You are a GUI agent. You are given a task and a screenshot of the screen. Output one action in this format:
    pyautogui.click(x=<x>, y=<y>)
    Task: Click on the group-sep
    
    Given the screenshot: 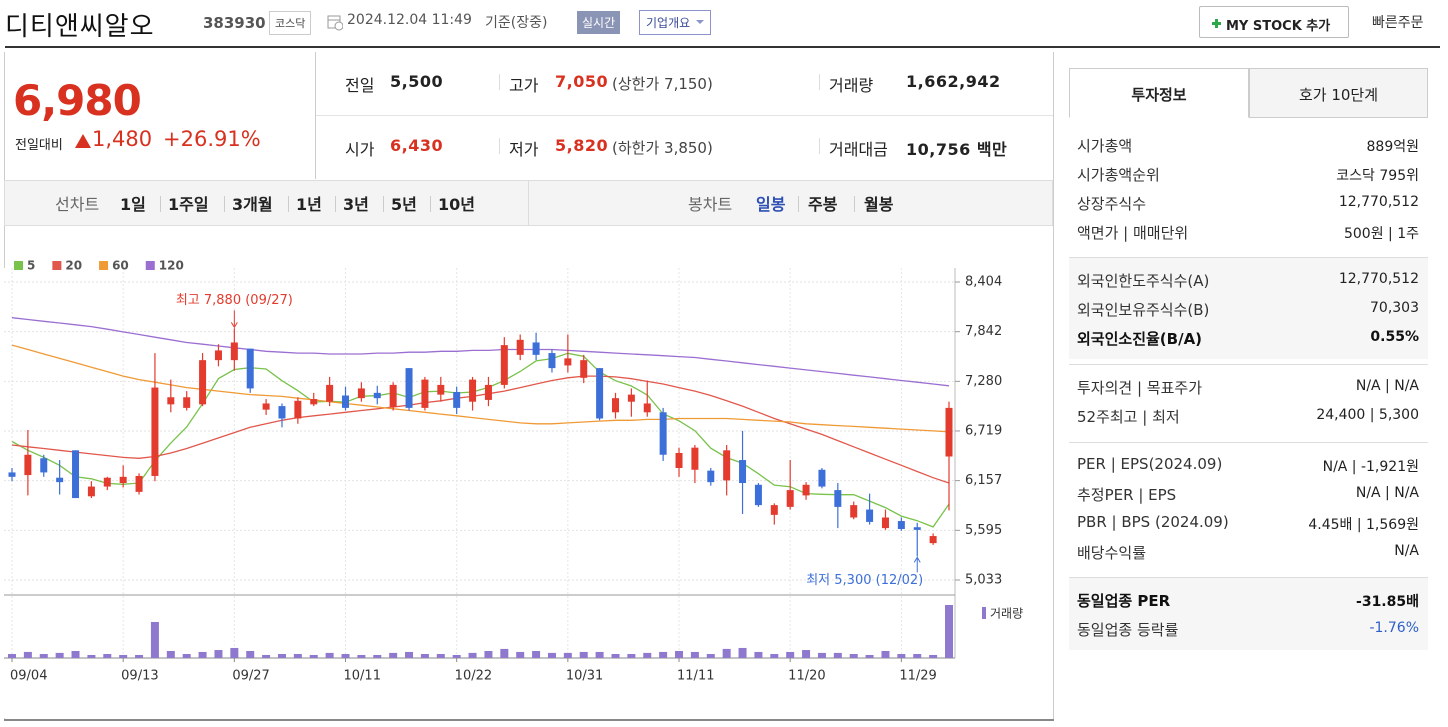 What is the action you would take?
    pyautogui.click(x=1248, y=257)
    